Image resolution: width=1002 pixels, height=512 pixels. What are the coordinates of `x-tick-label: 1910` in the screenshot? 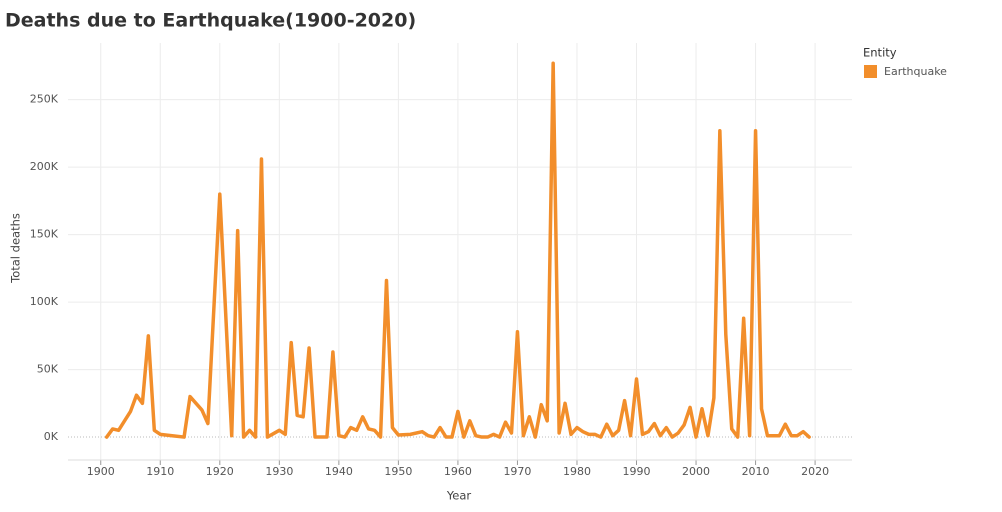 It's located at (160, 471).